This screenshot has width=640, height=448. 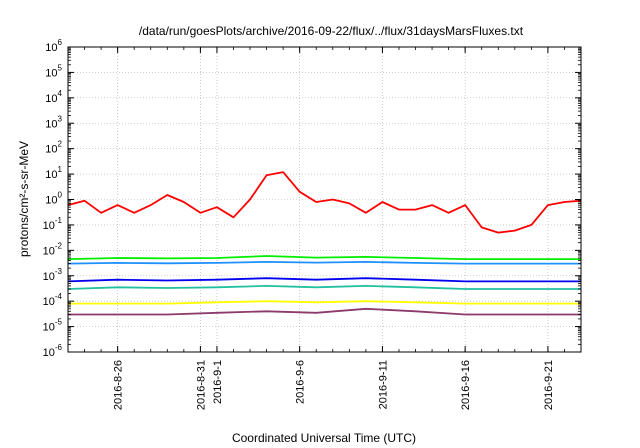 I want to click on x-tick-label: 2016-9-11, so click(x=383, y=384).